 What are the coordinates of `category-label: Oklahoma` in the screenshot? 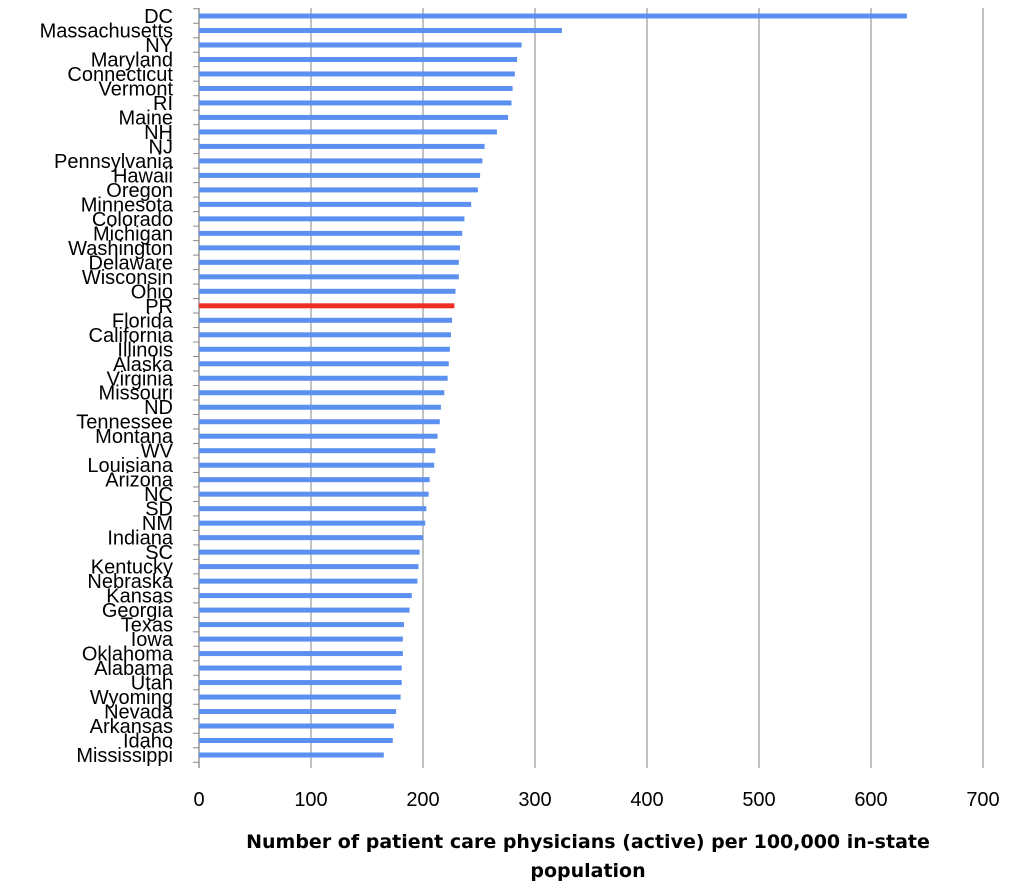 It's located at (128, 655).